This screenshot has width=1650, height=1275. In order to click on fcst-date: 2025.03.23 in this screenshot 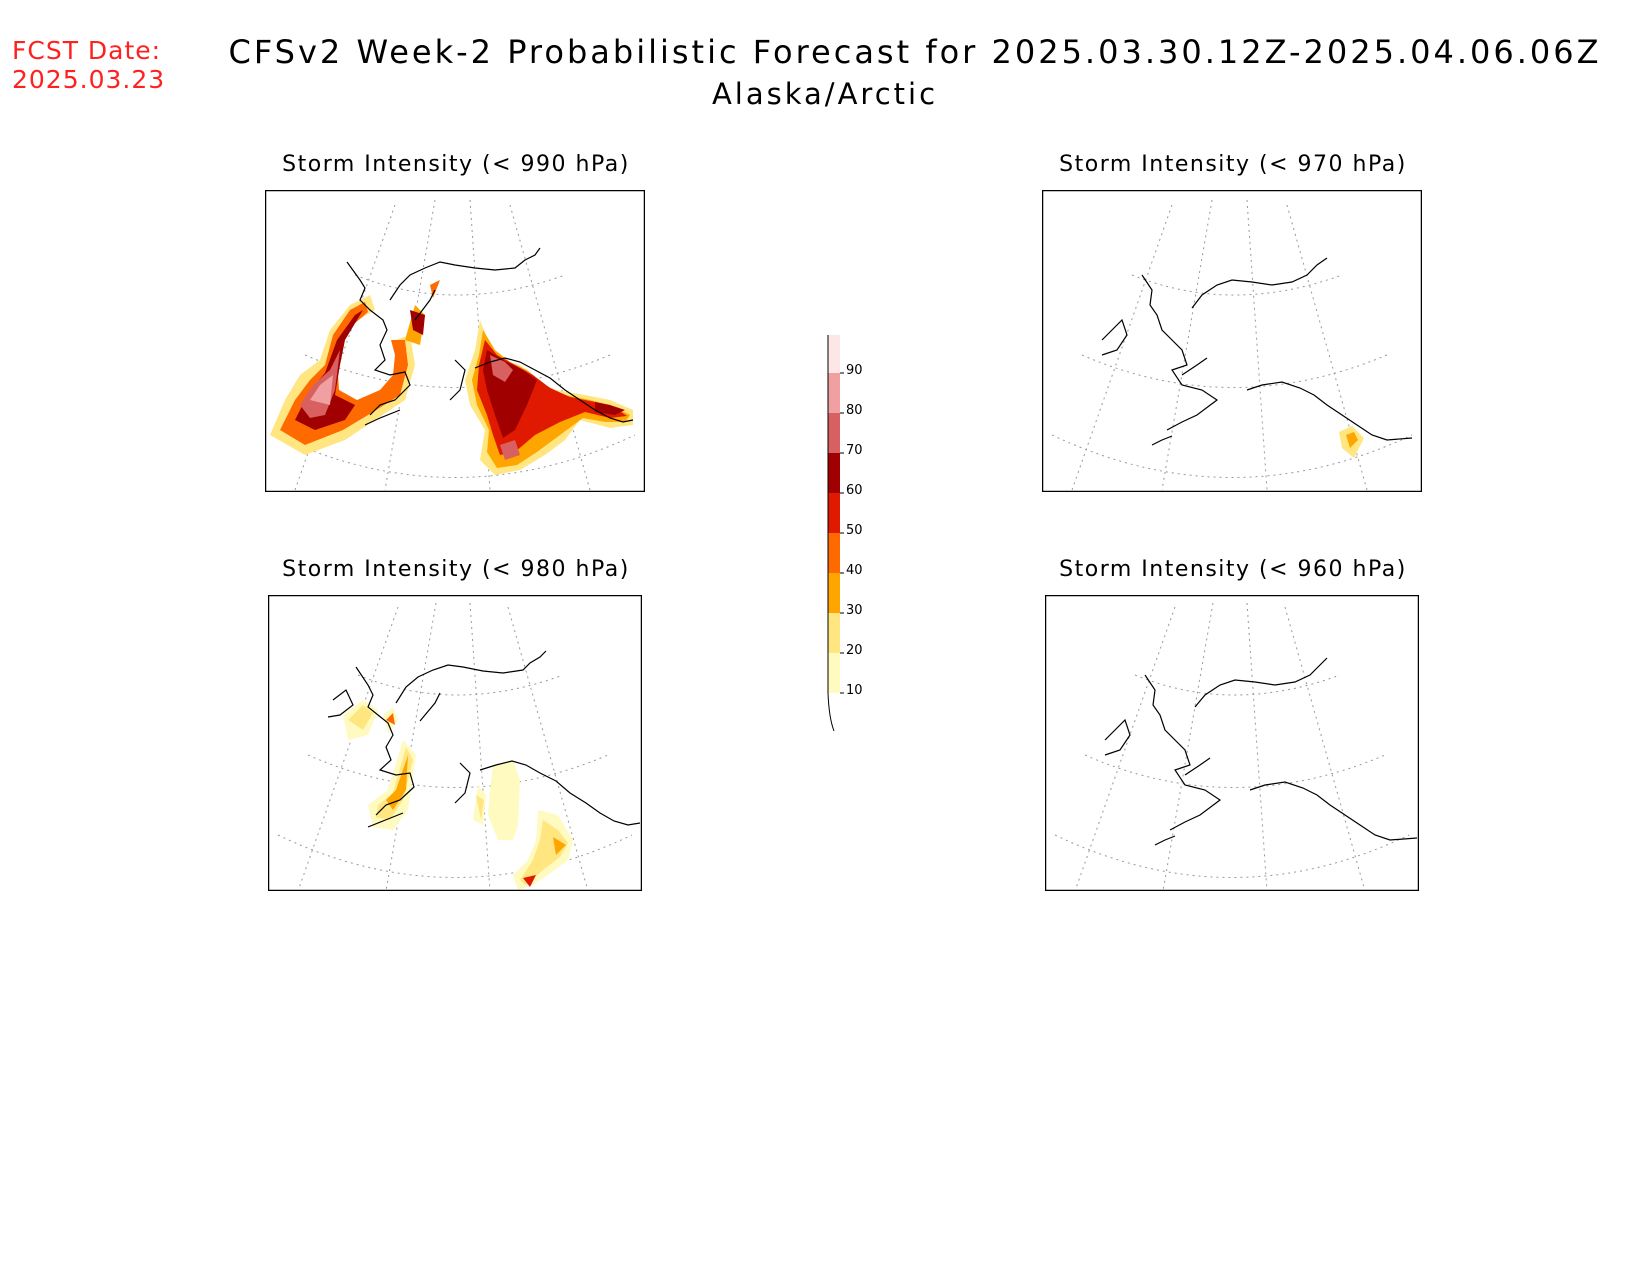, I will do `click(89, 79)`.